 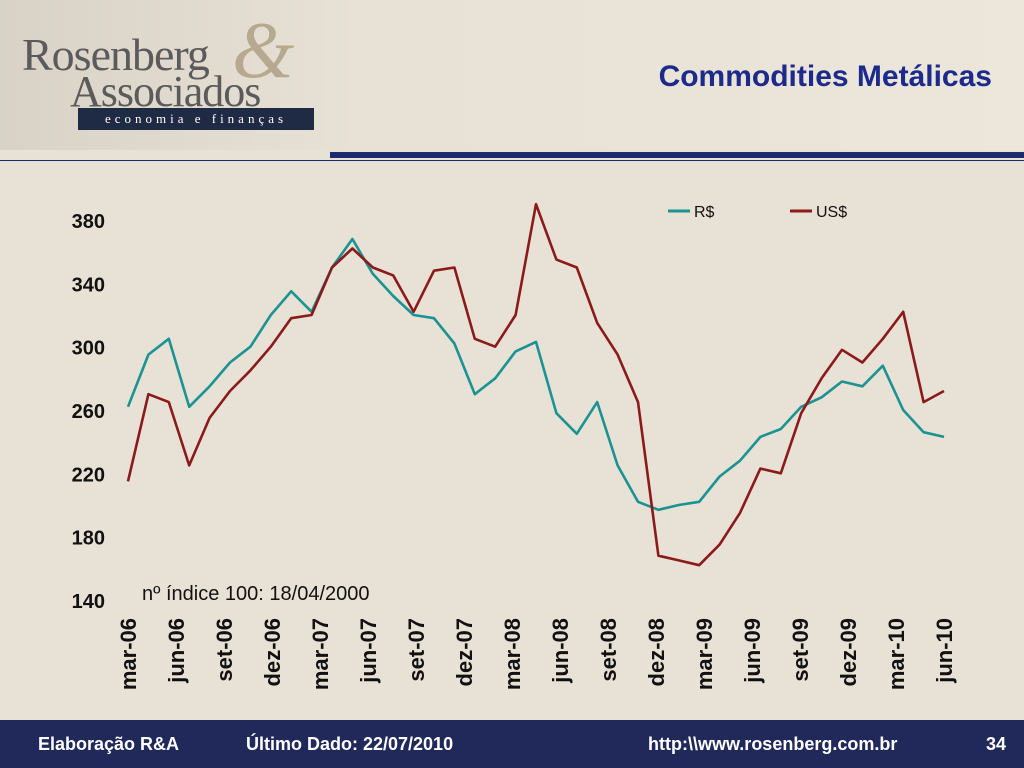 What do you see at coordinates (272, 652) in the screenshot?
I see `x-tick-label: dez-06` at bounding box center [272, 652].